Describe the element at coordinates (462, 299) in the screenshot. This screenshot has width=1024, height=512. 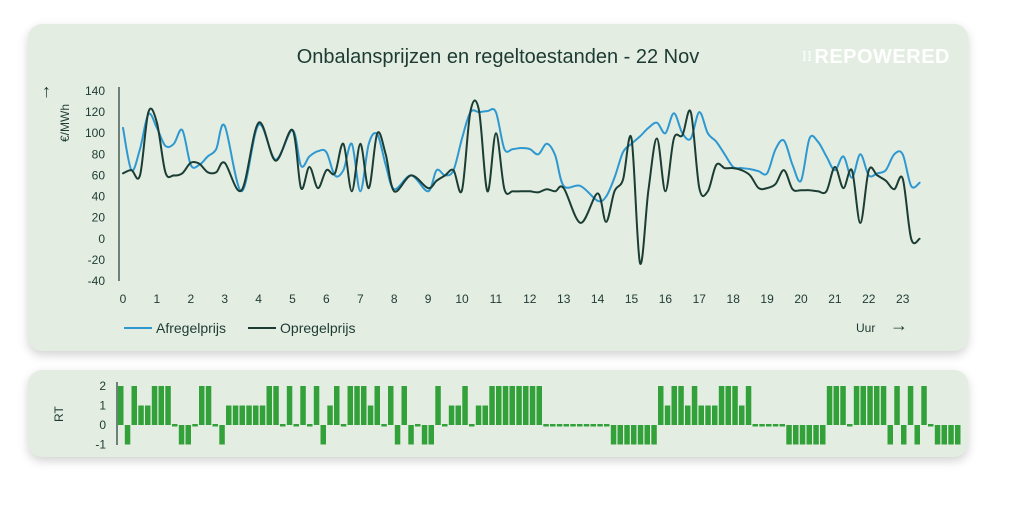
I see `x-tick-label: 10` at that location.